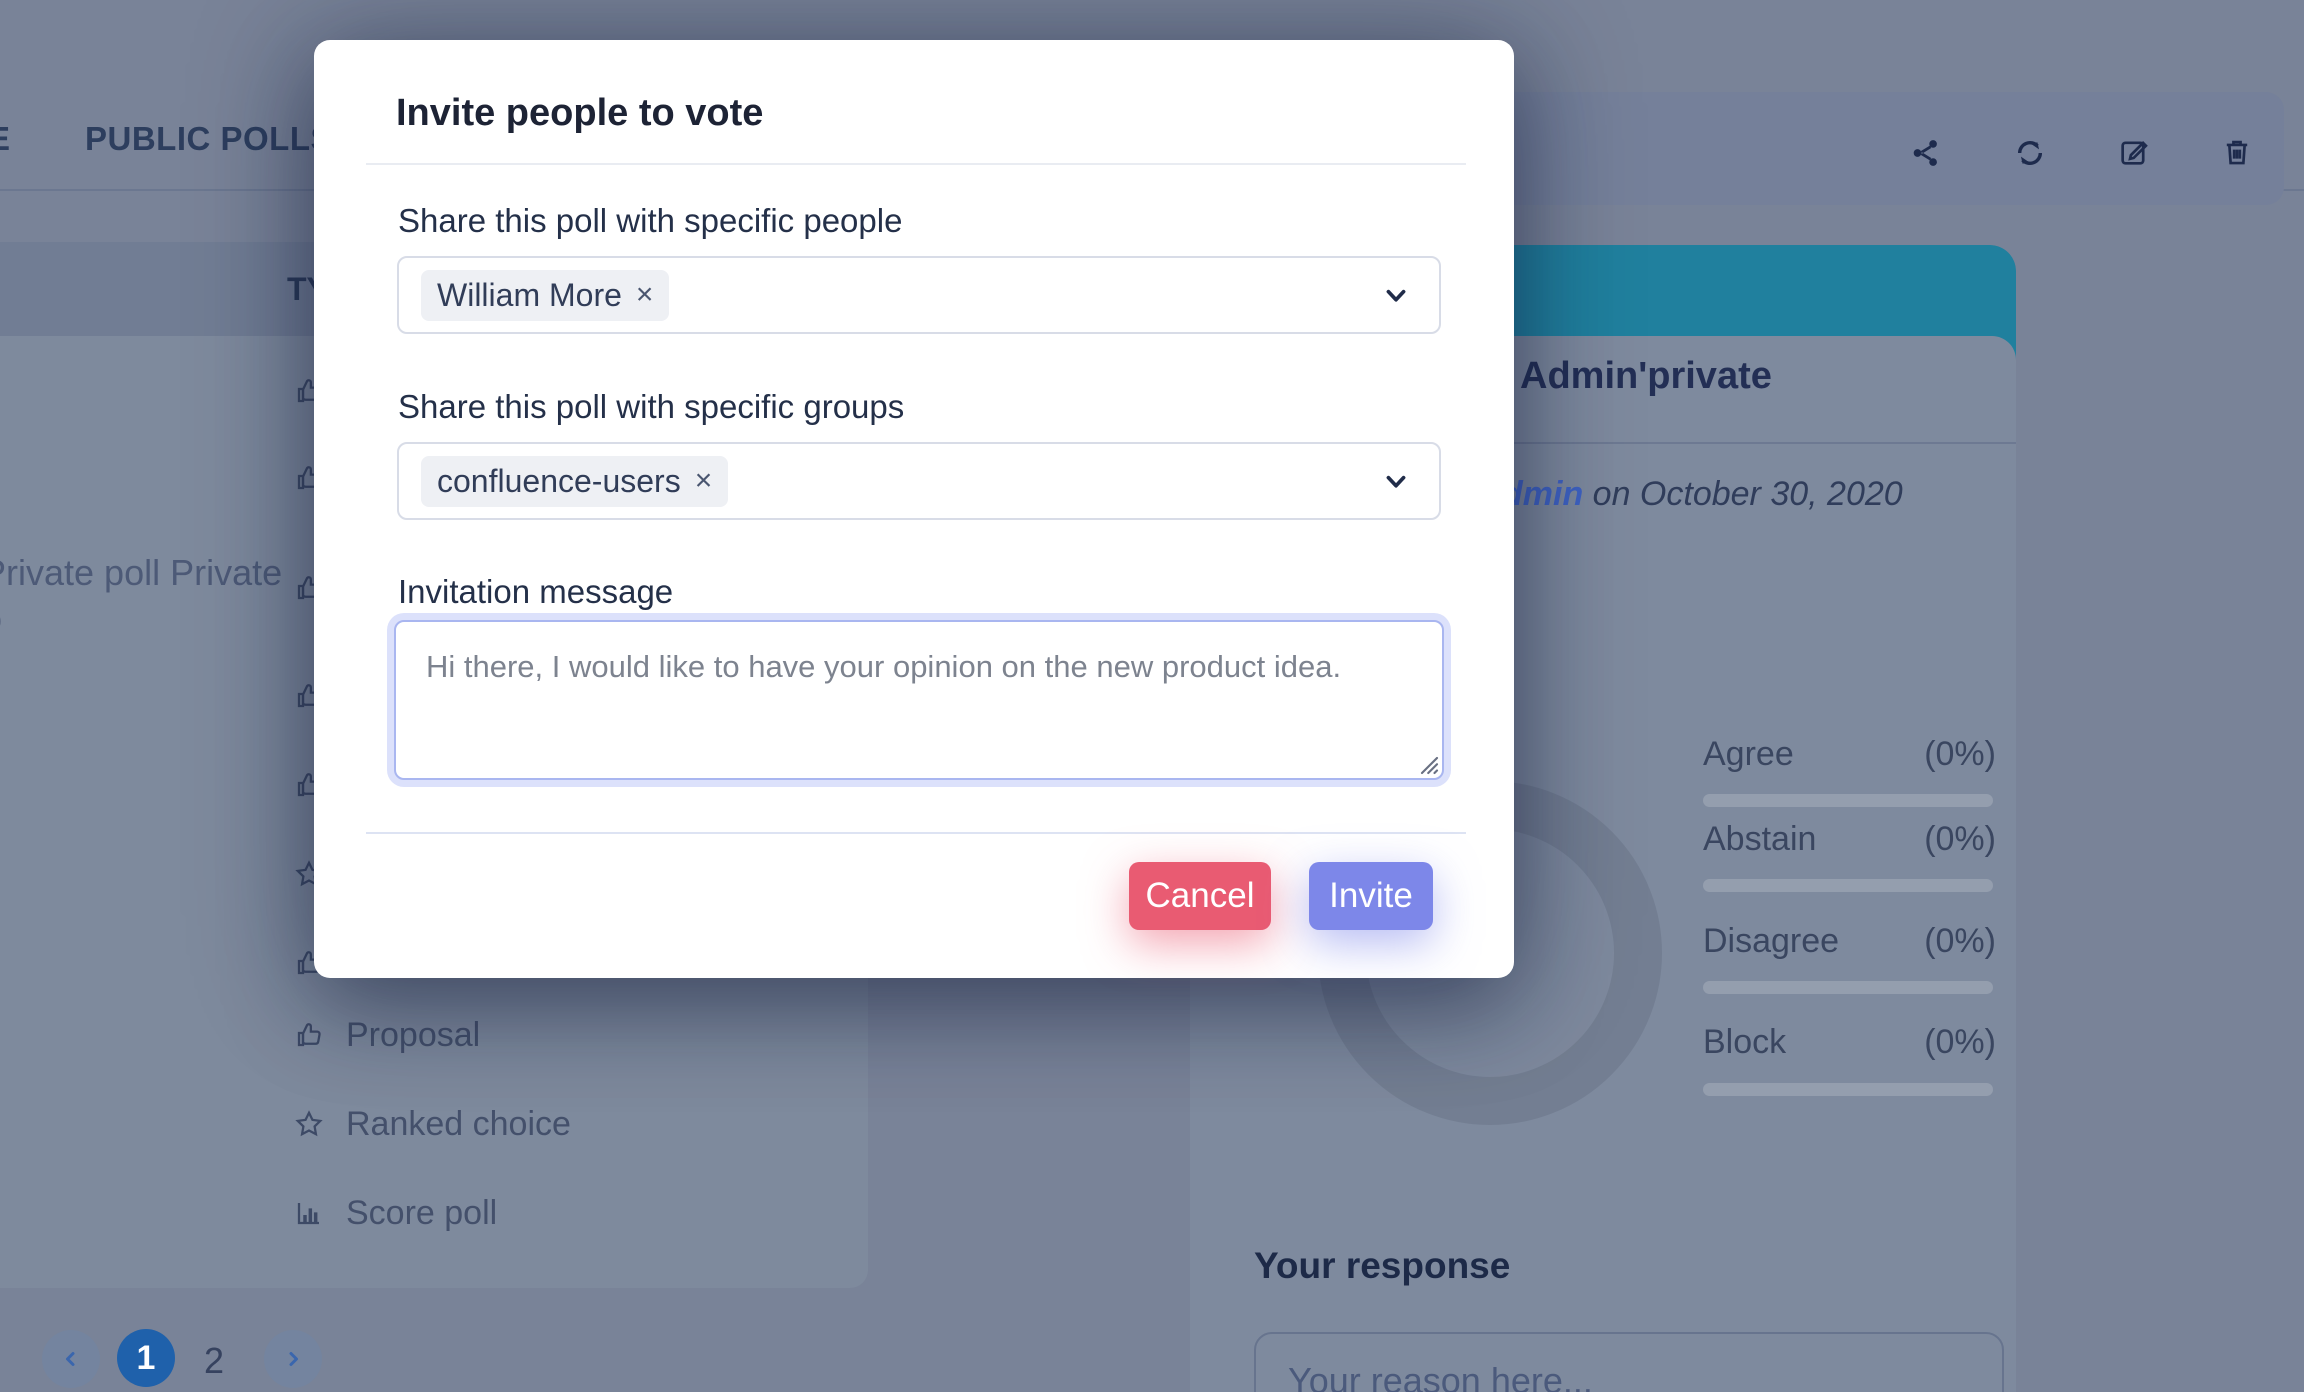 The image size is (2304, 1392). Describe the element at coordinates (209, 138) in the screenshot. I see `tab-public-polls: PUBLIC POLLS` at that location.